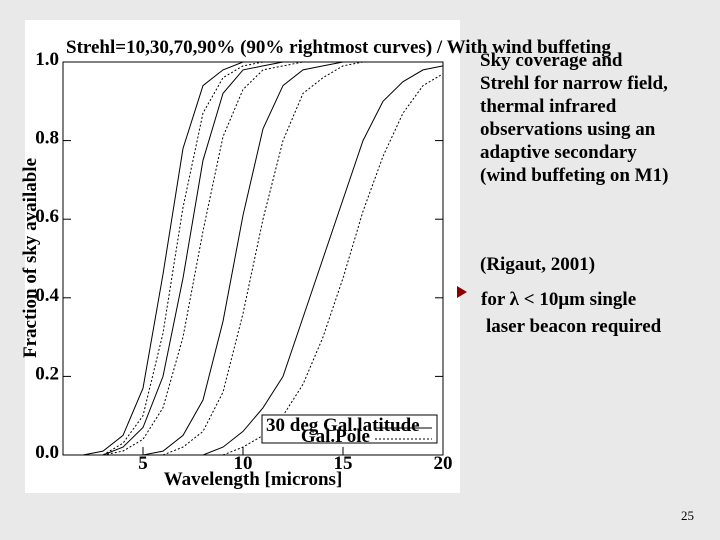 The width and height of the screenshot is (720, 540). I want to click on legend-box, so click(349, 429).